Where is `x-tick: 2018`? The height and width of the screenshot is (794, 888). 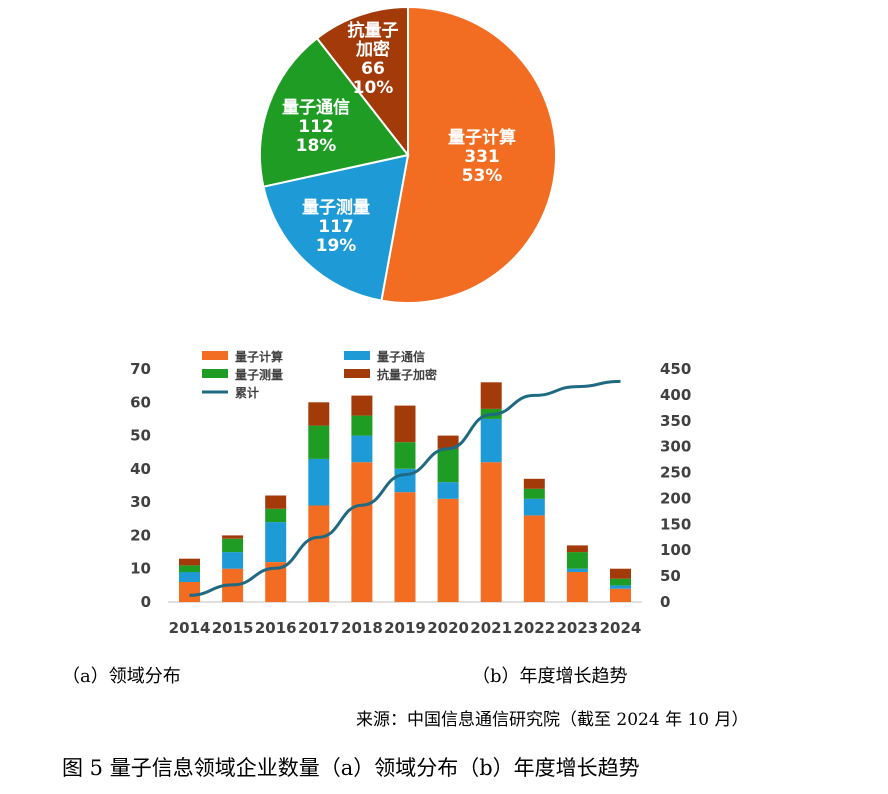
x-tick: 2018 is located at coordinates (362, 628).